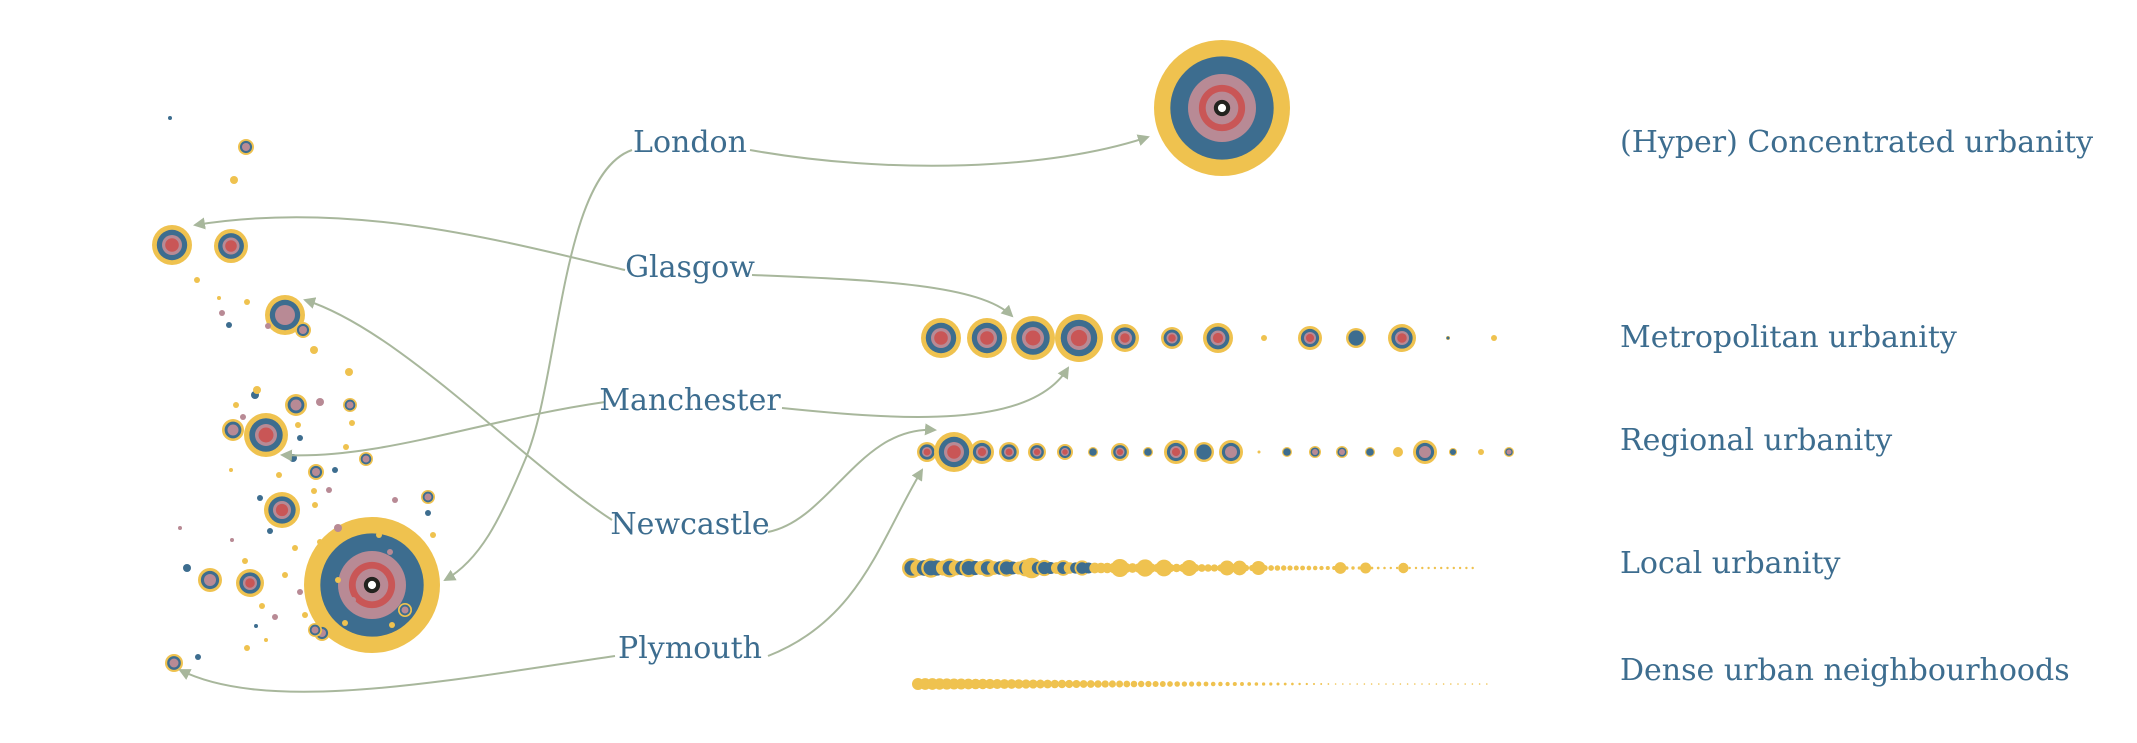 Image resolution: width=2137 pixels, height=743 pixels. I want to click on newcastle-map-target, so click(285, 315).